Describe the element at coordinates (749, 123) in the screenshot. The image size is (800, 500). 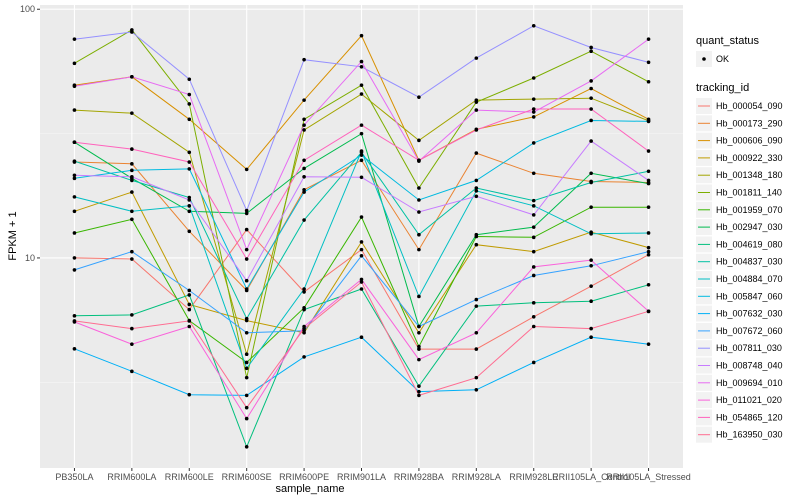
I see `legend-label: Hb_000173_290` at that location.